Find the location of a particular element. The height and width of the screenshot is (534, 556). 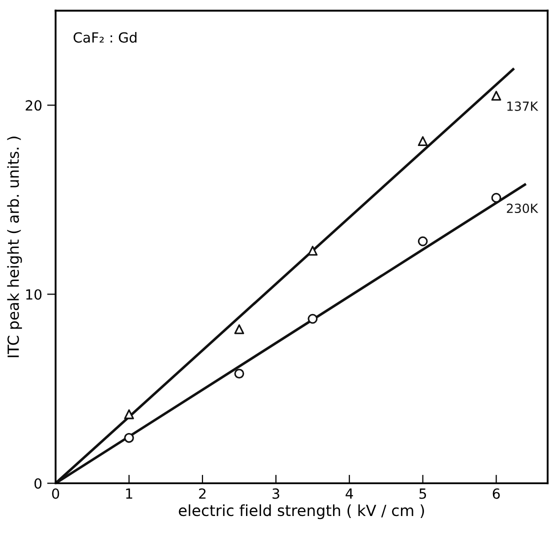

y-axis-title: ITC peak height ( arb. units. ) is located at coordinates (14, 247).